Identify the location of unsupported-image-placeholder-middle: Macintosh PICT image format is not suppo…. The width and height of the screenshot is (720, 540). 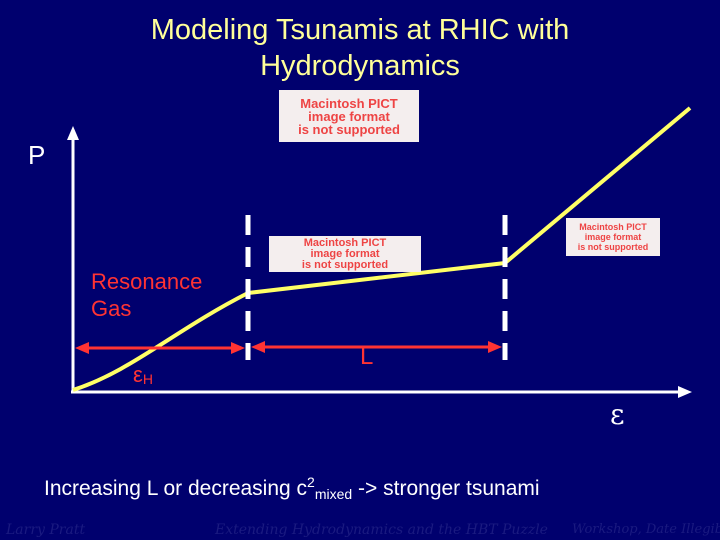
(345, 254).